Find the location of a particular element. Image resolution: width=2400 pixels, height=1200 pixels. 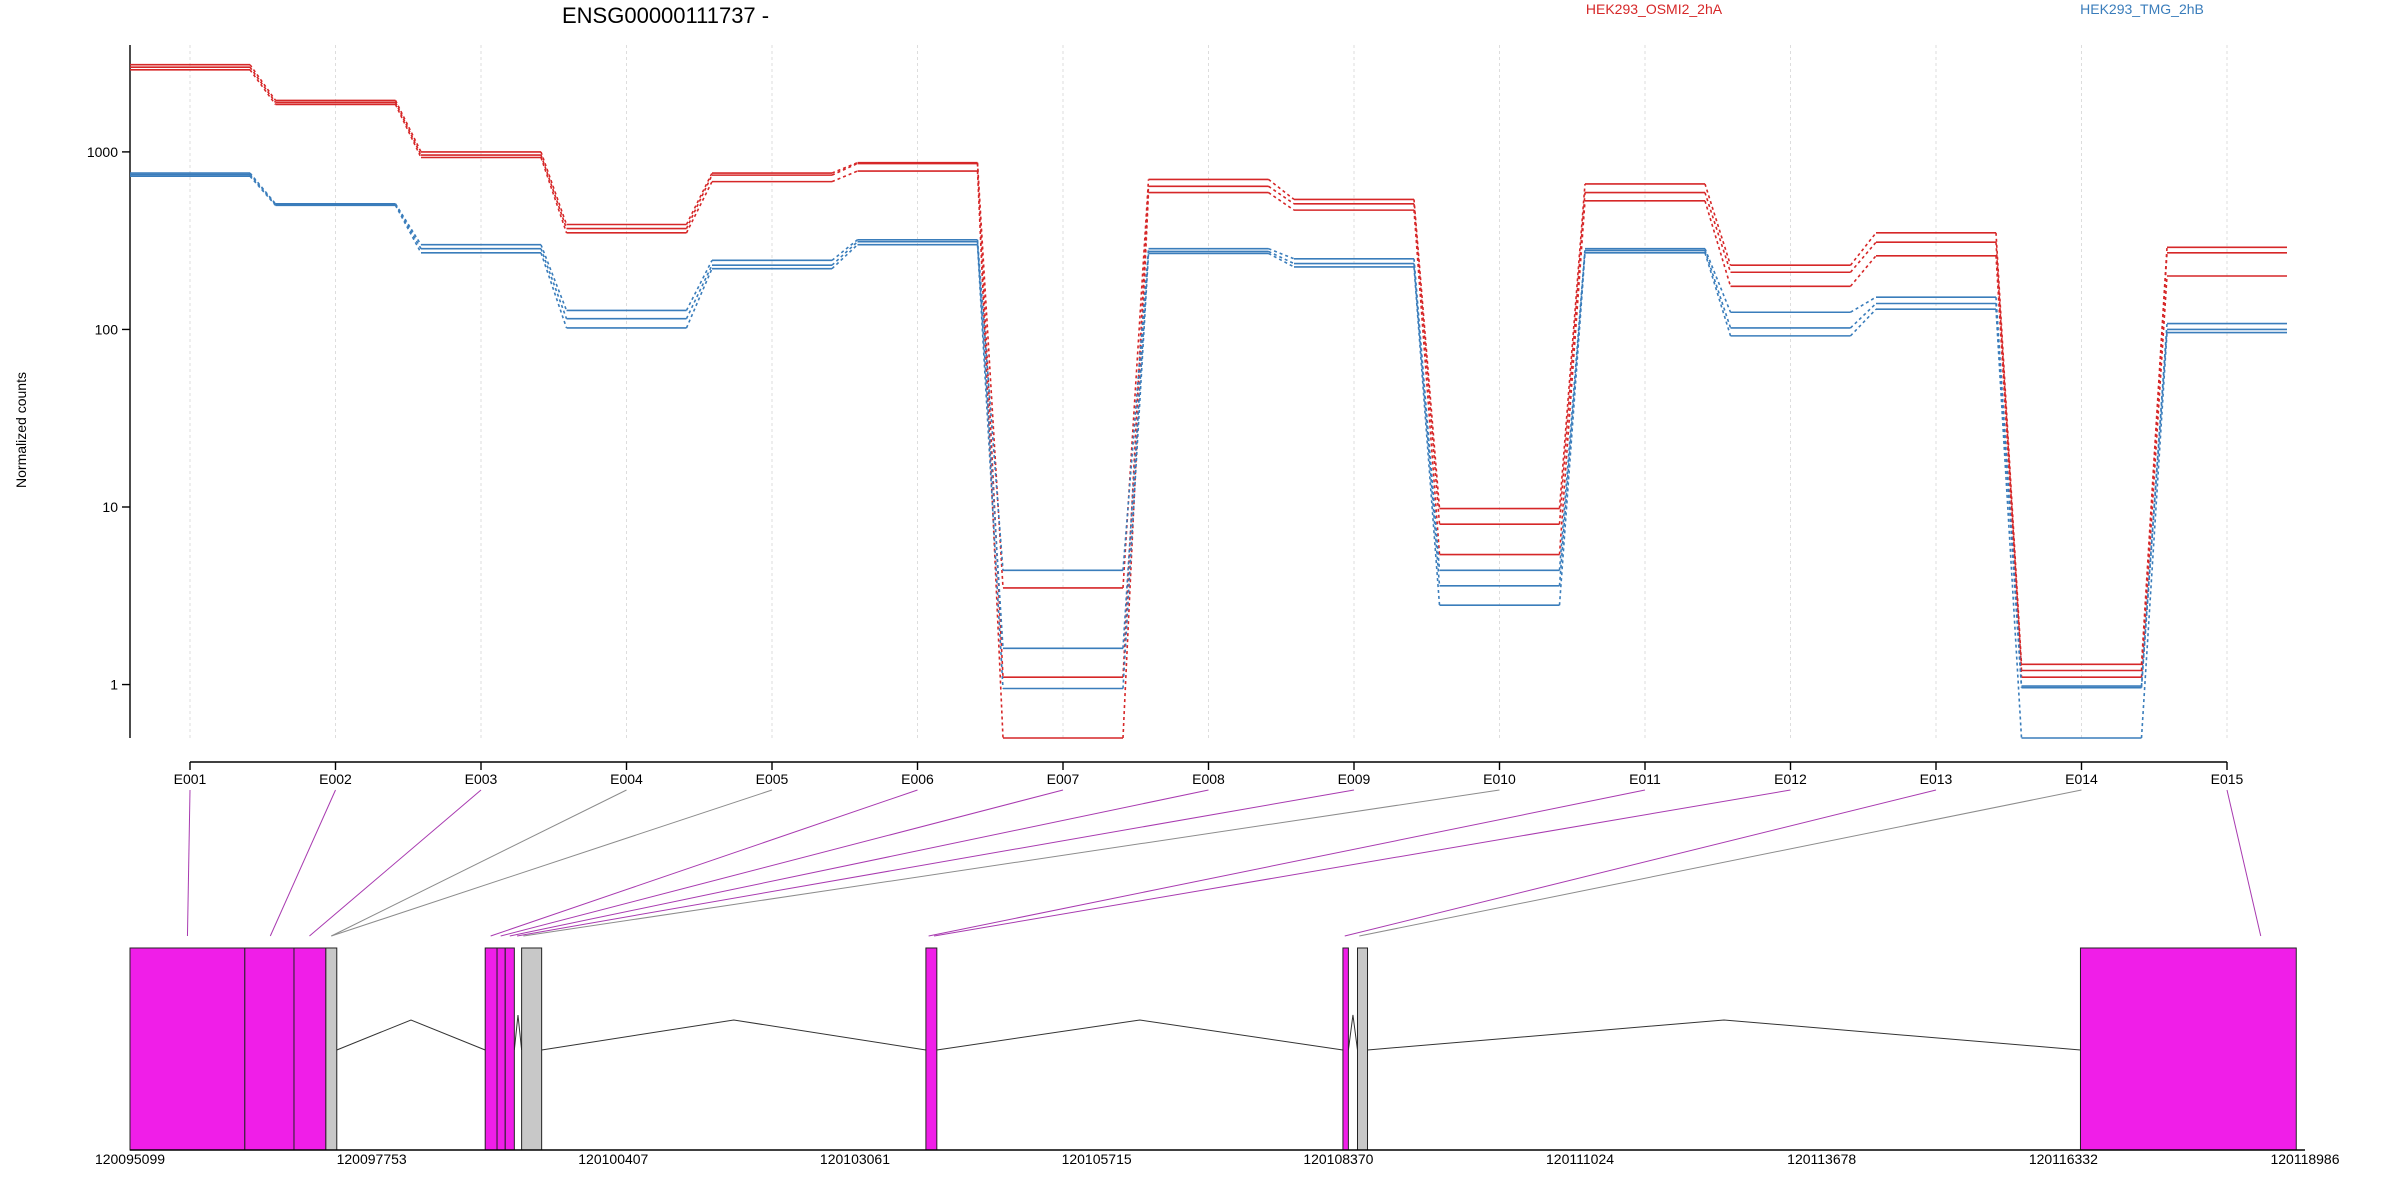

x-tick-label: E012 is located at coordinates (1790, 779).